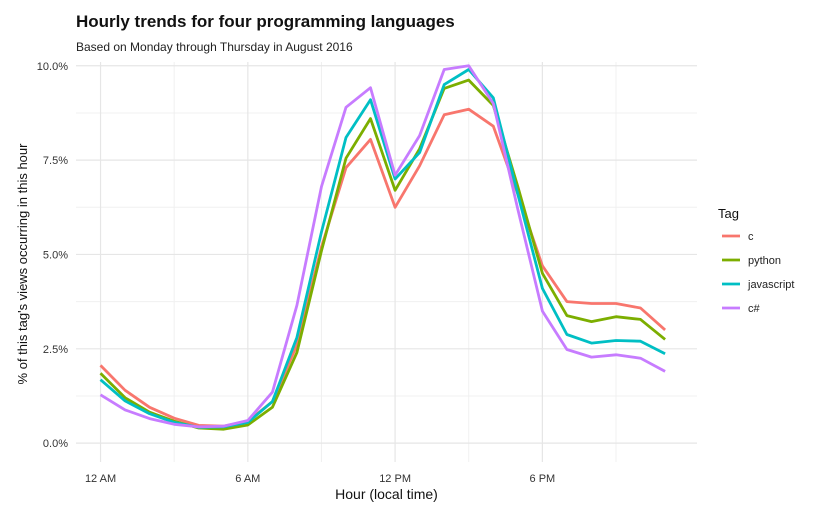 The image size is (819, 519). Describe the element at coordinates (543, 479) in the screenshot. I see `x-tick-label: 6 PM` at that location.